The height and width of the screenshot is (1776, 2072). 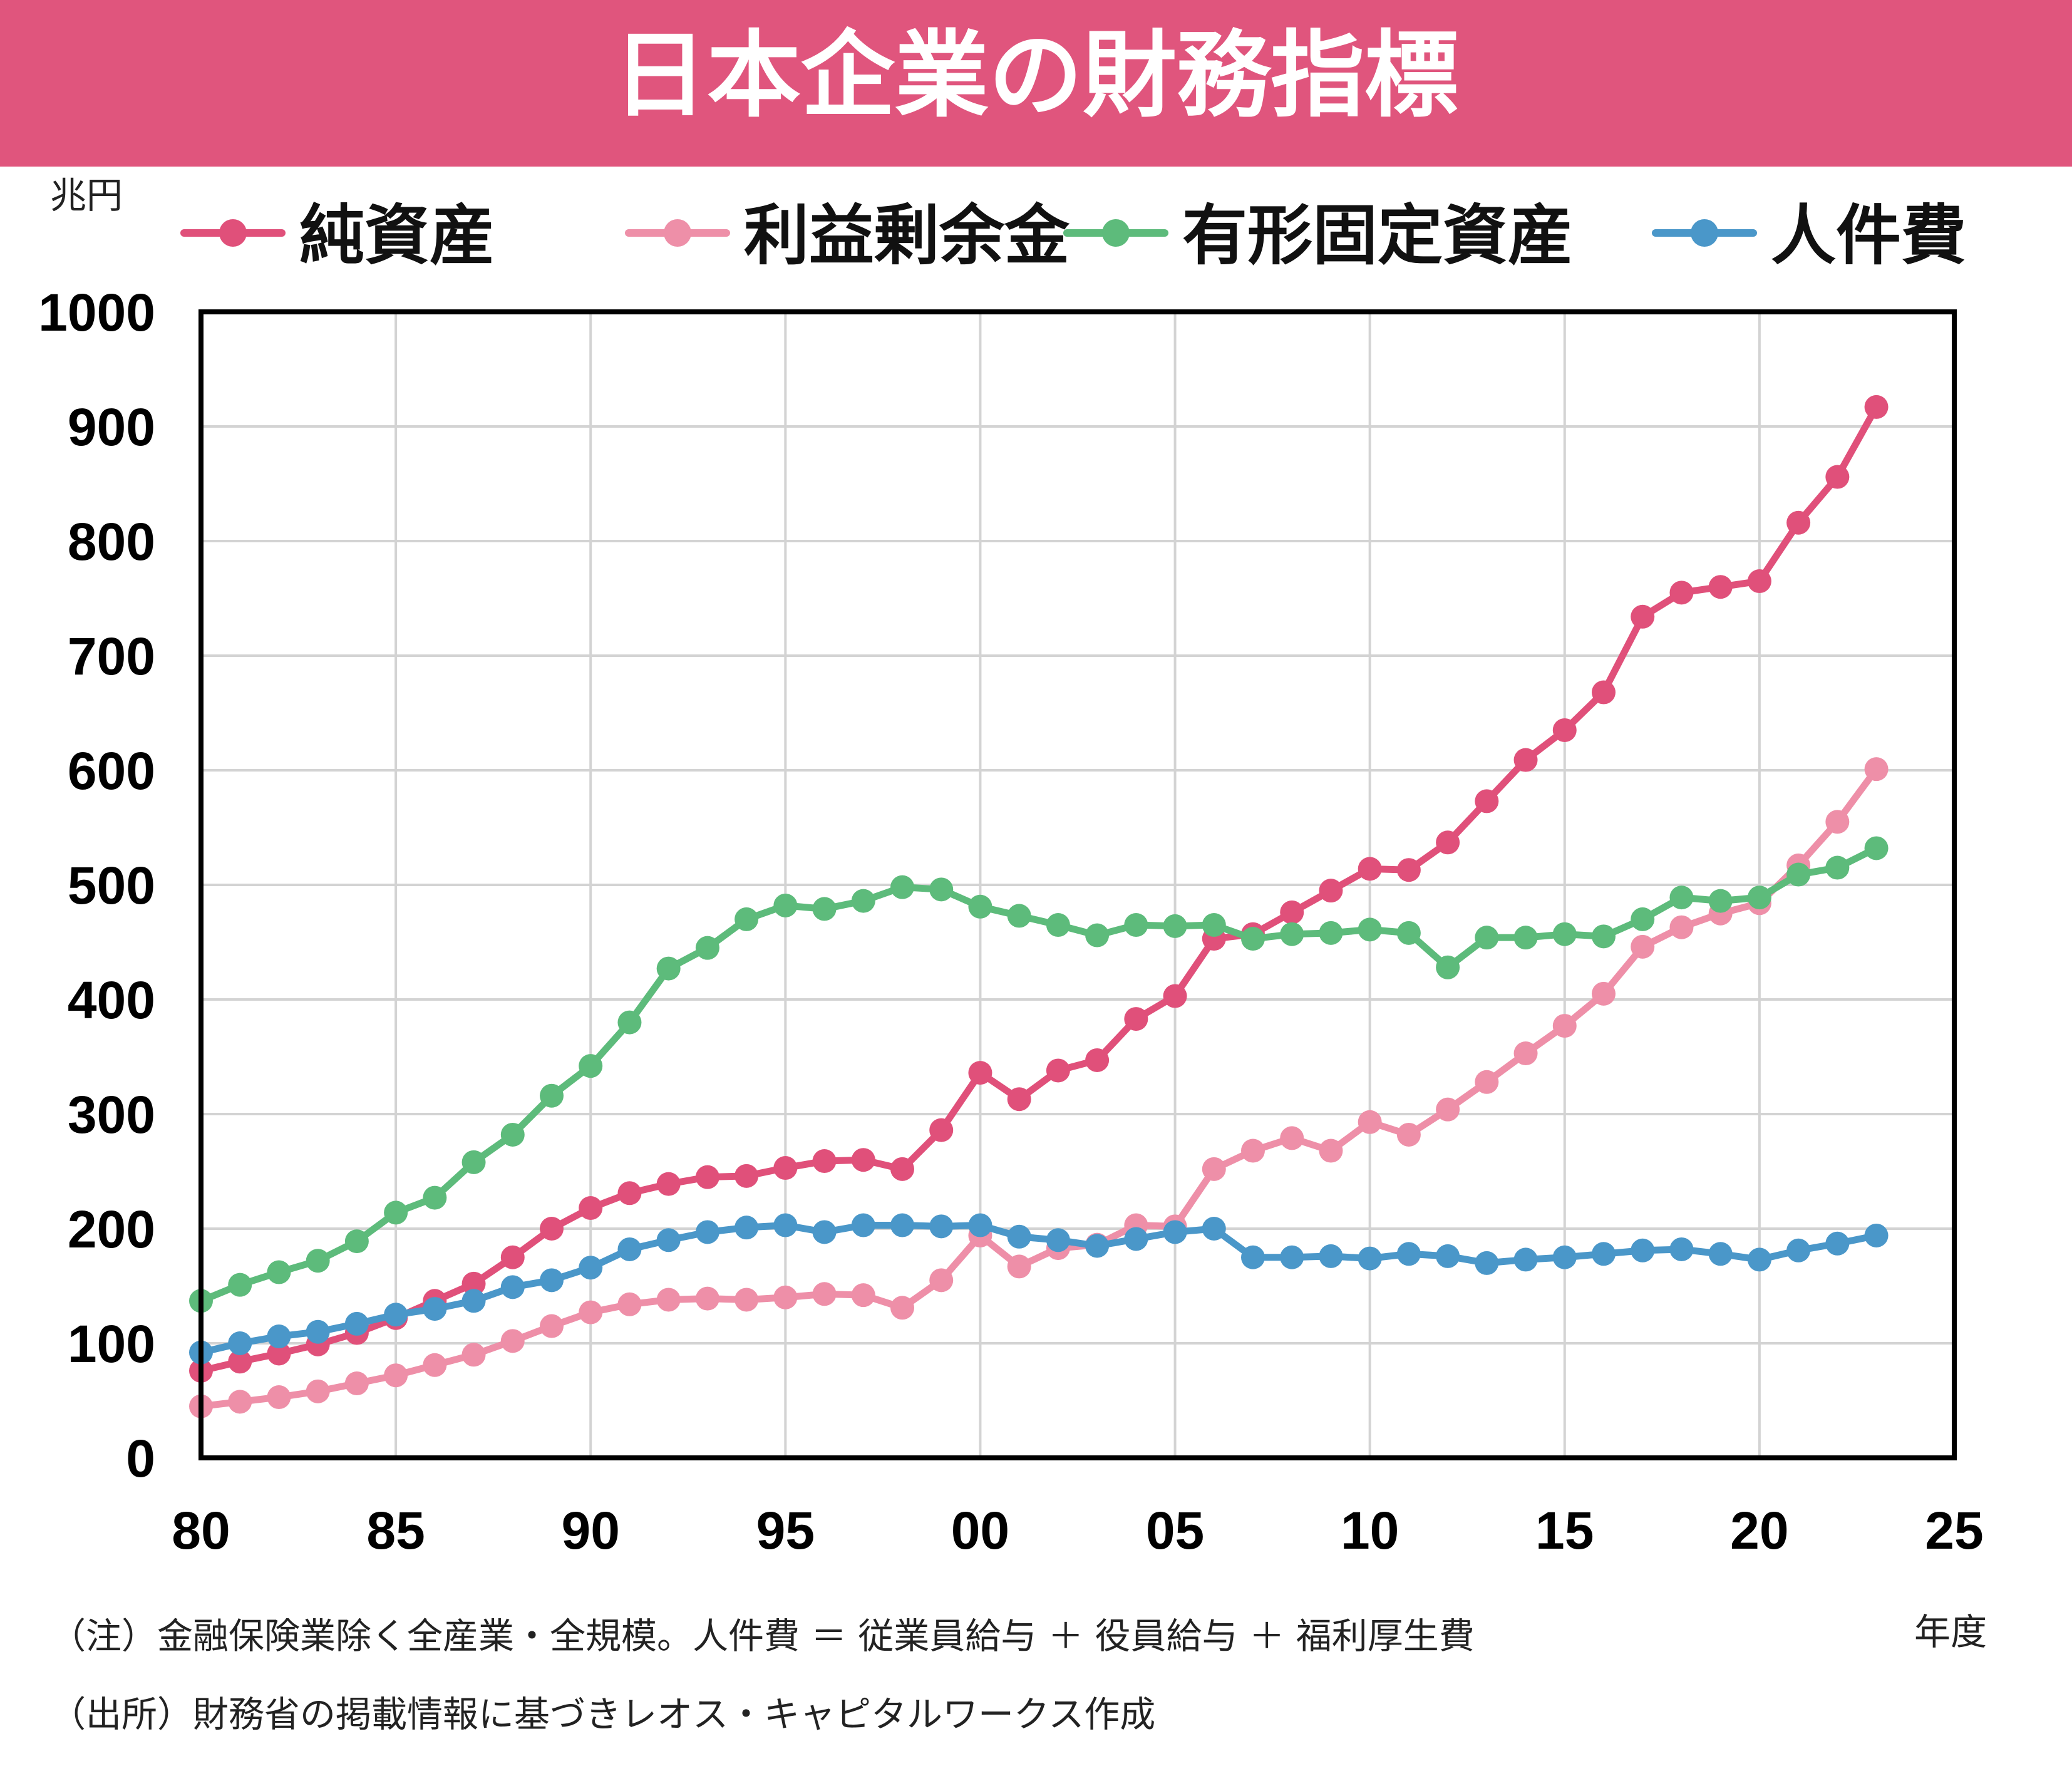 I want to click on y-tick-label: 1000, so click(x=96, y=312).